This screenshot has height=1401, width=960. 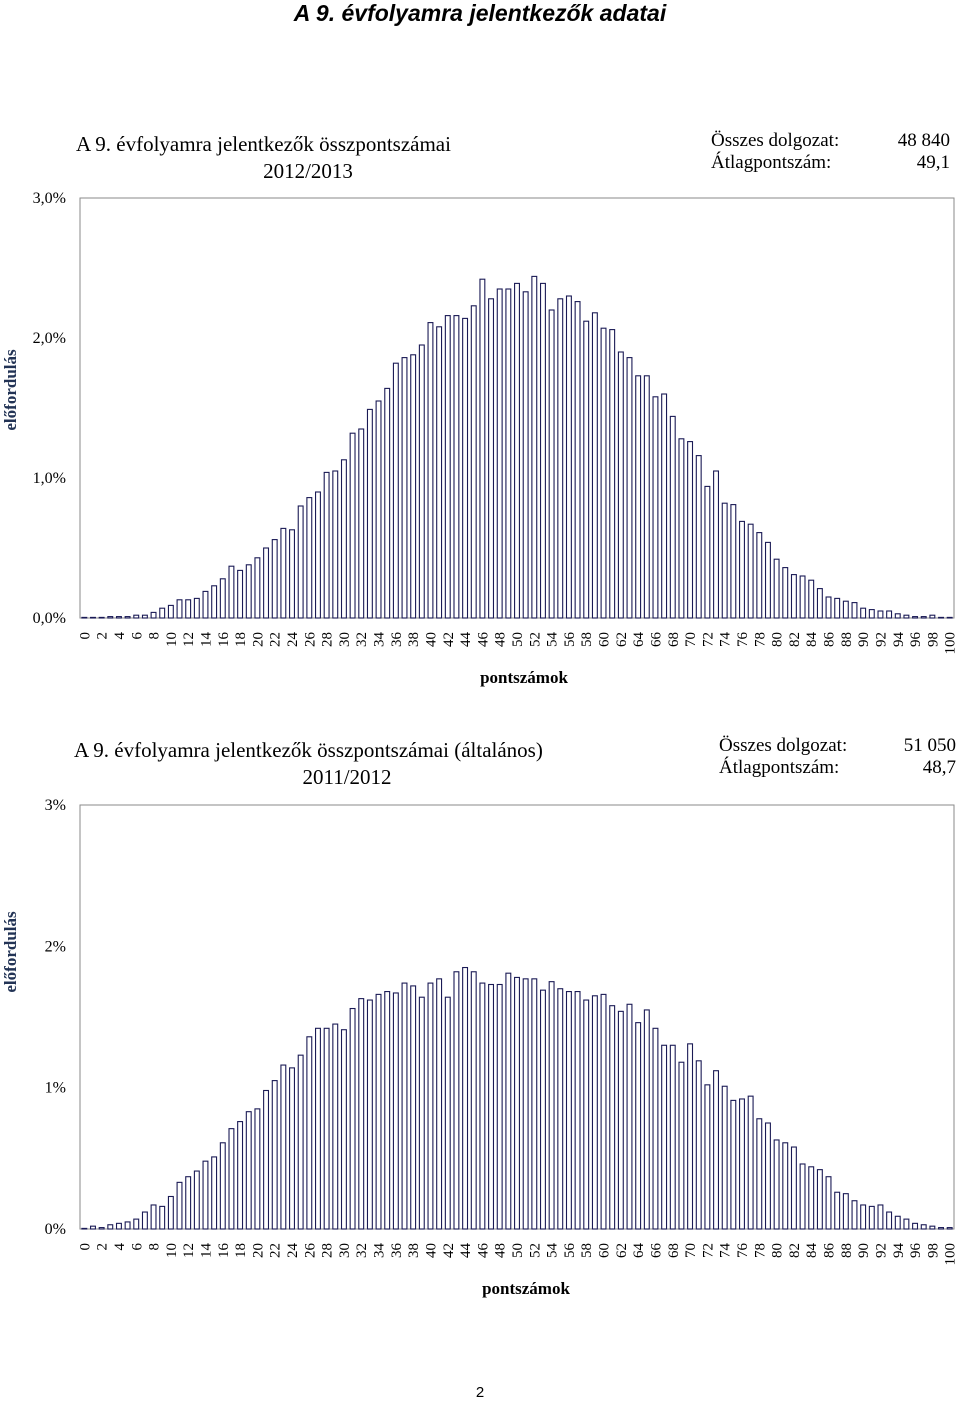 I want to click on x-tick-label: 8, so click(x=155, y=636).